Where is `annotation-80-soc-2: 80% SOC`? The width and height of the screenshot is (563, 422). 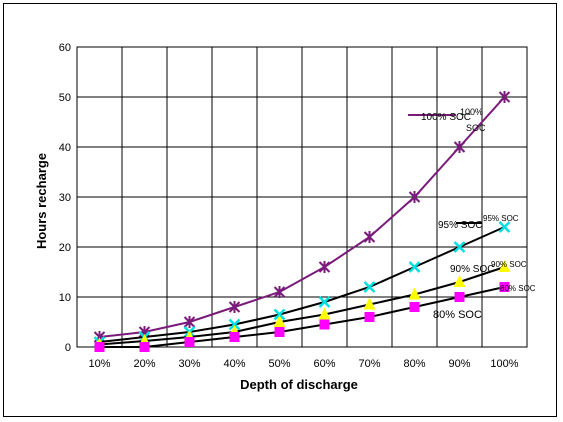 annotation-80-soc-2: 80% SOC is located at coordinates (518, 288).